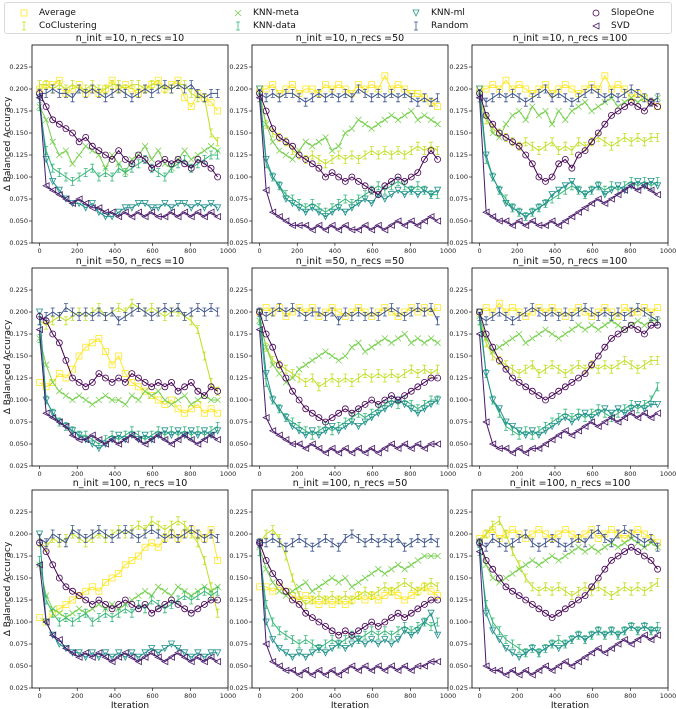  What do you see at coordinates (152, 696) in the screenshot?
I see `x-tick-label: 600` at bounding box center [152, 696].